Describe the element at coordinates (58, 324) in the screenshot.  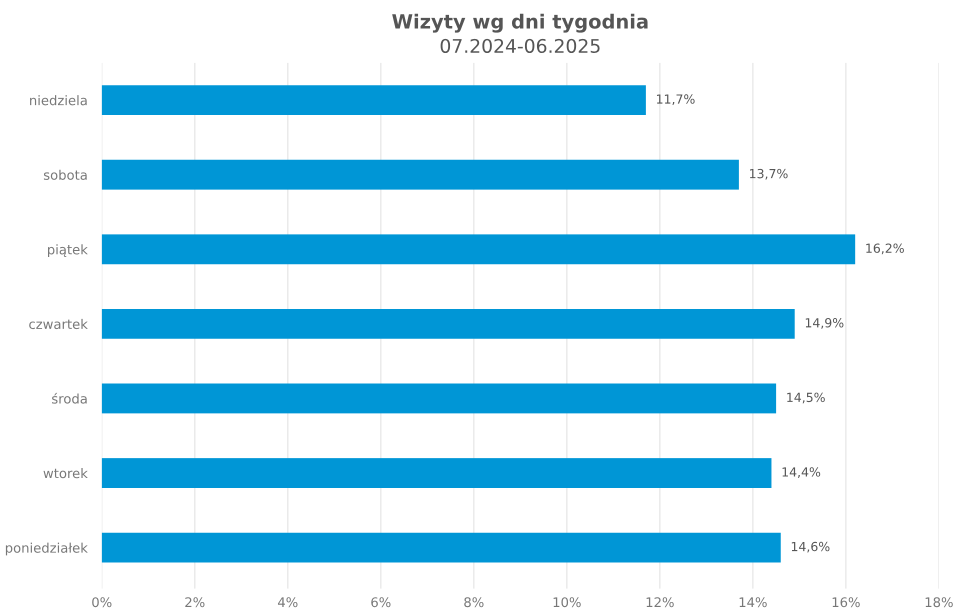
I see `y-tick-label: czwartek` at that location.